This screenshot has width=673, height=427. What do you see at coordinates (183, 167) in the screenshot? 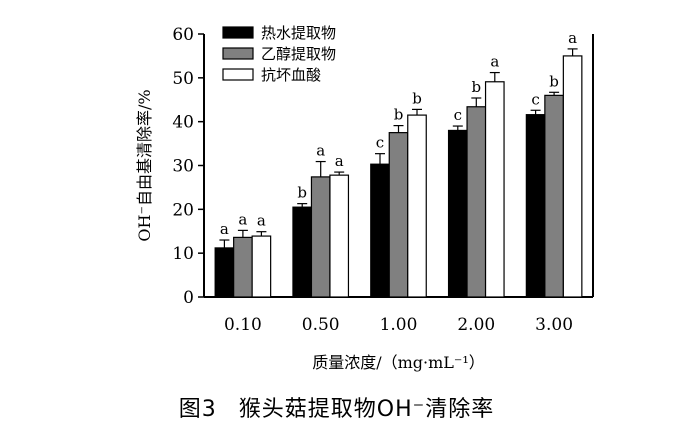
I see `y-tick-label: 30` at bounding box center [183, 167].